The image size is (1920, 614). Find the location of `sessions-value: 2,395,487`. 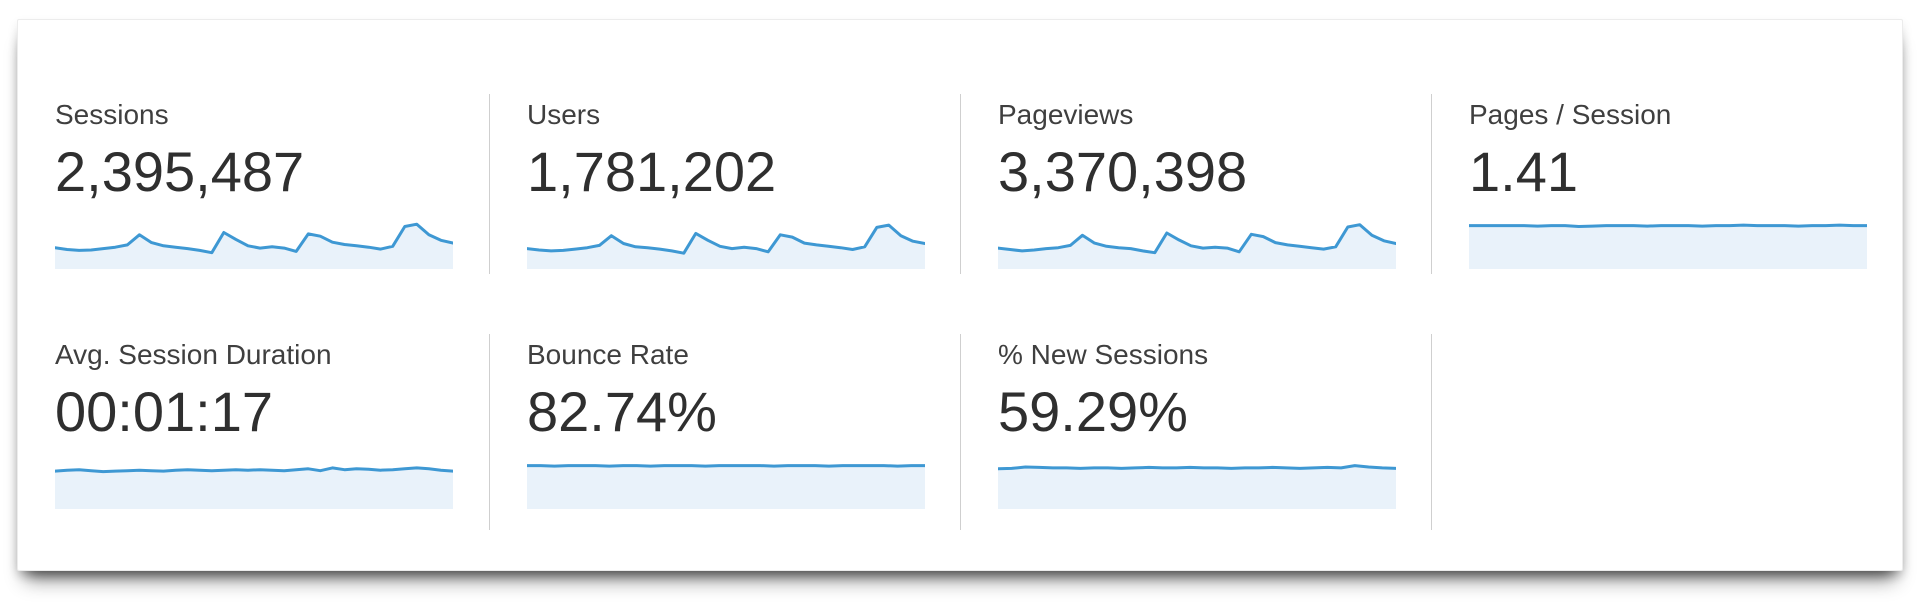

sessions-value: 2,395,487 is located at coordinates (180, 171).